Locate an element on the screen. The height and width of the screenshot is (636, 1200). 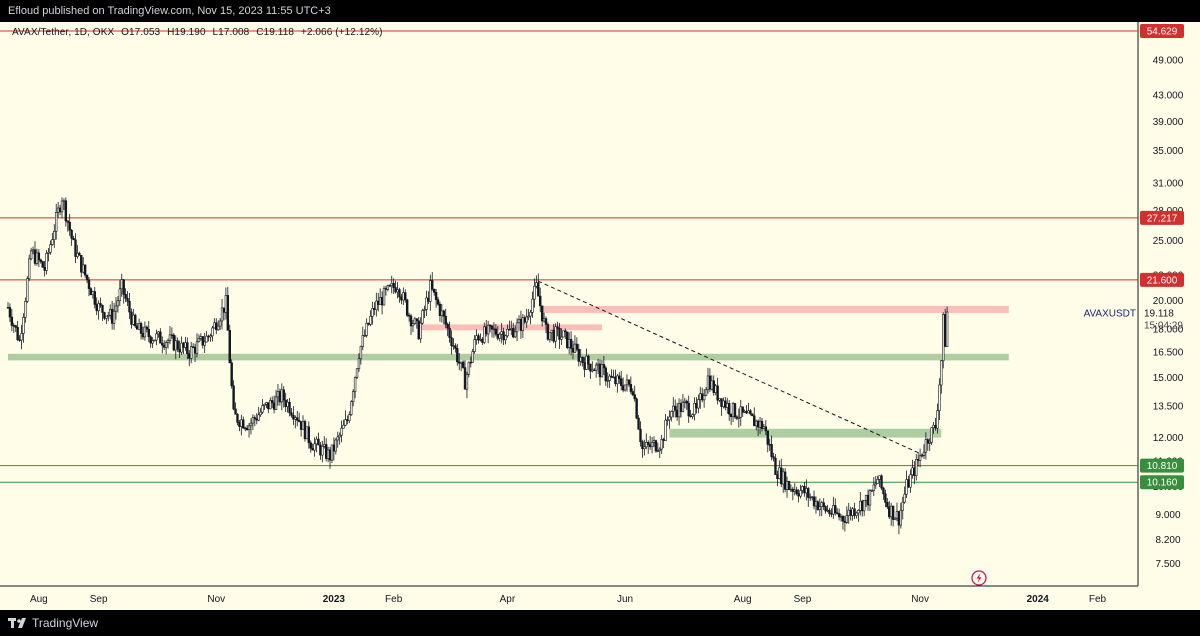
time-tick-label: Feb is located at coordinates (394, 599).